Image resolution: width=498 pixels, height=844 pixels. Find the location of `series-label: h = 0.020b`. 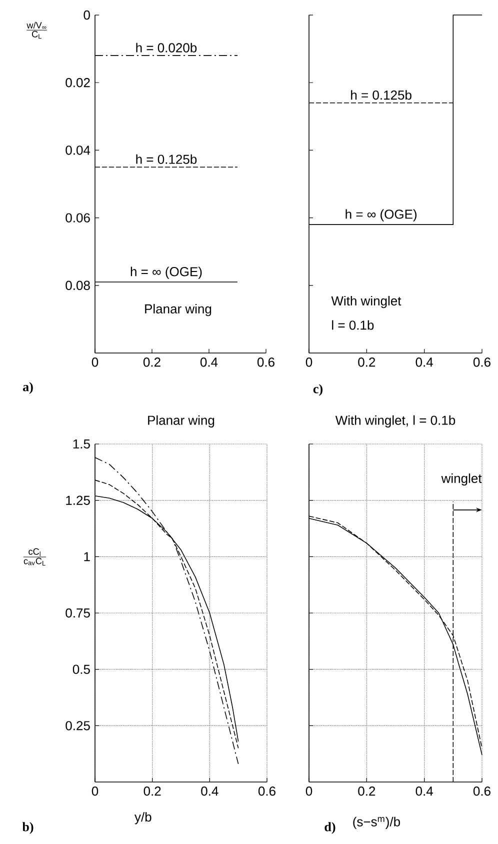

series-label: h = 0.020b is located at coordinates (166, 47).